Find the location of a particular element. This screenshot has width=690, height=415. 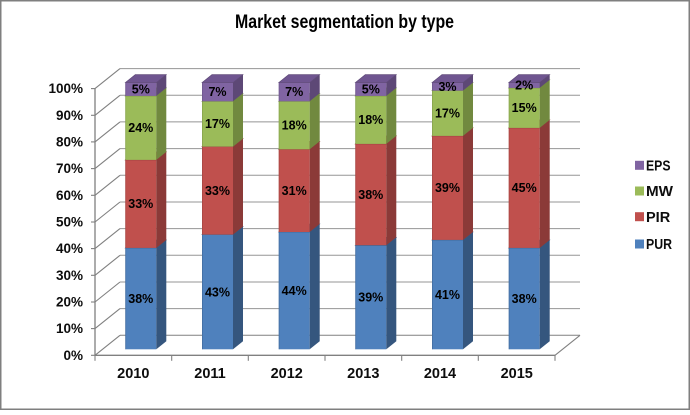

svg-text: 40% is located at coordinates (69, 248).